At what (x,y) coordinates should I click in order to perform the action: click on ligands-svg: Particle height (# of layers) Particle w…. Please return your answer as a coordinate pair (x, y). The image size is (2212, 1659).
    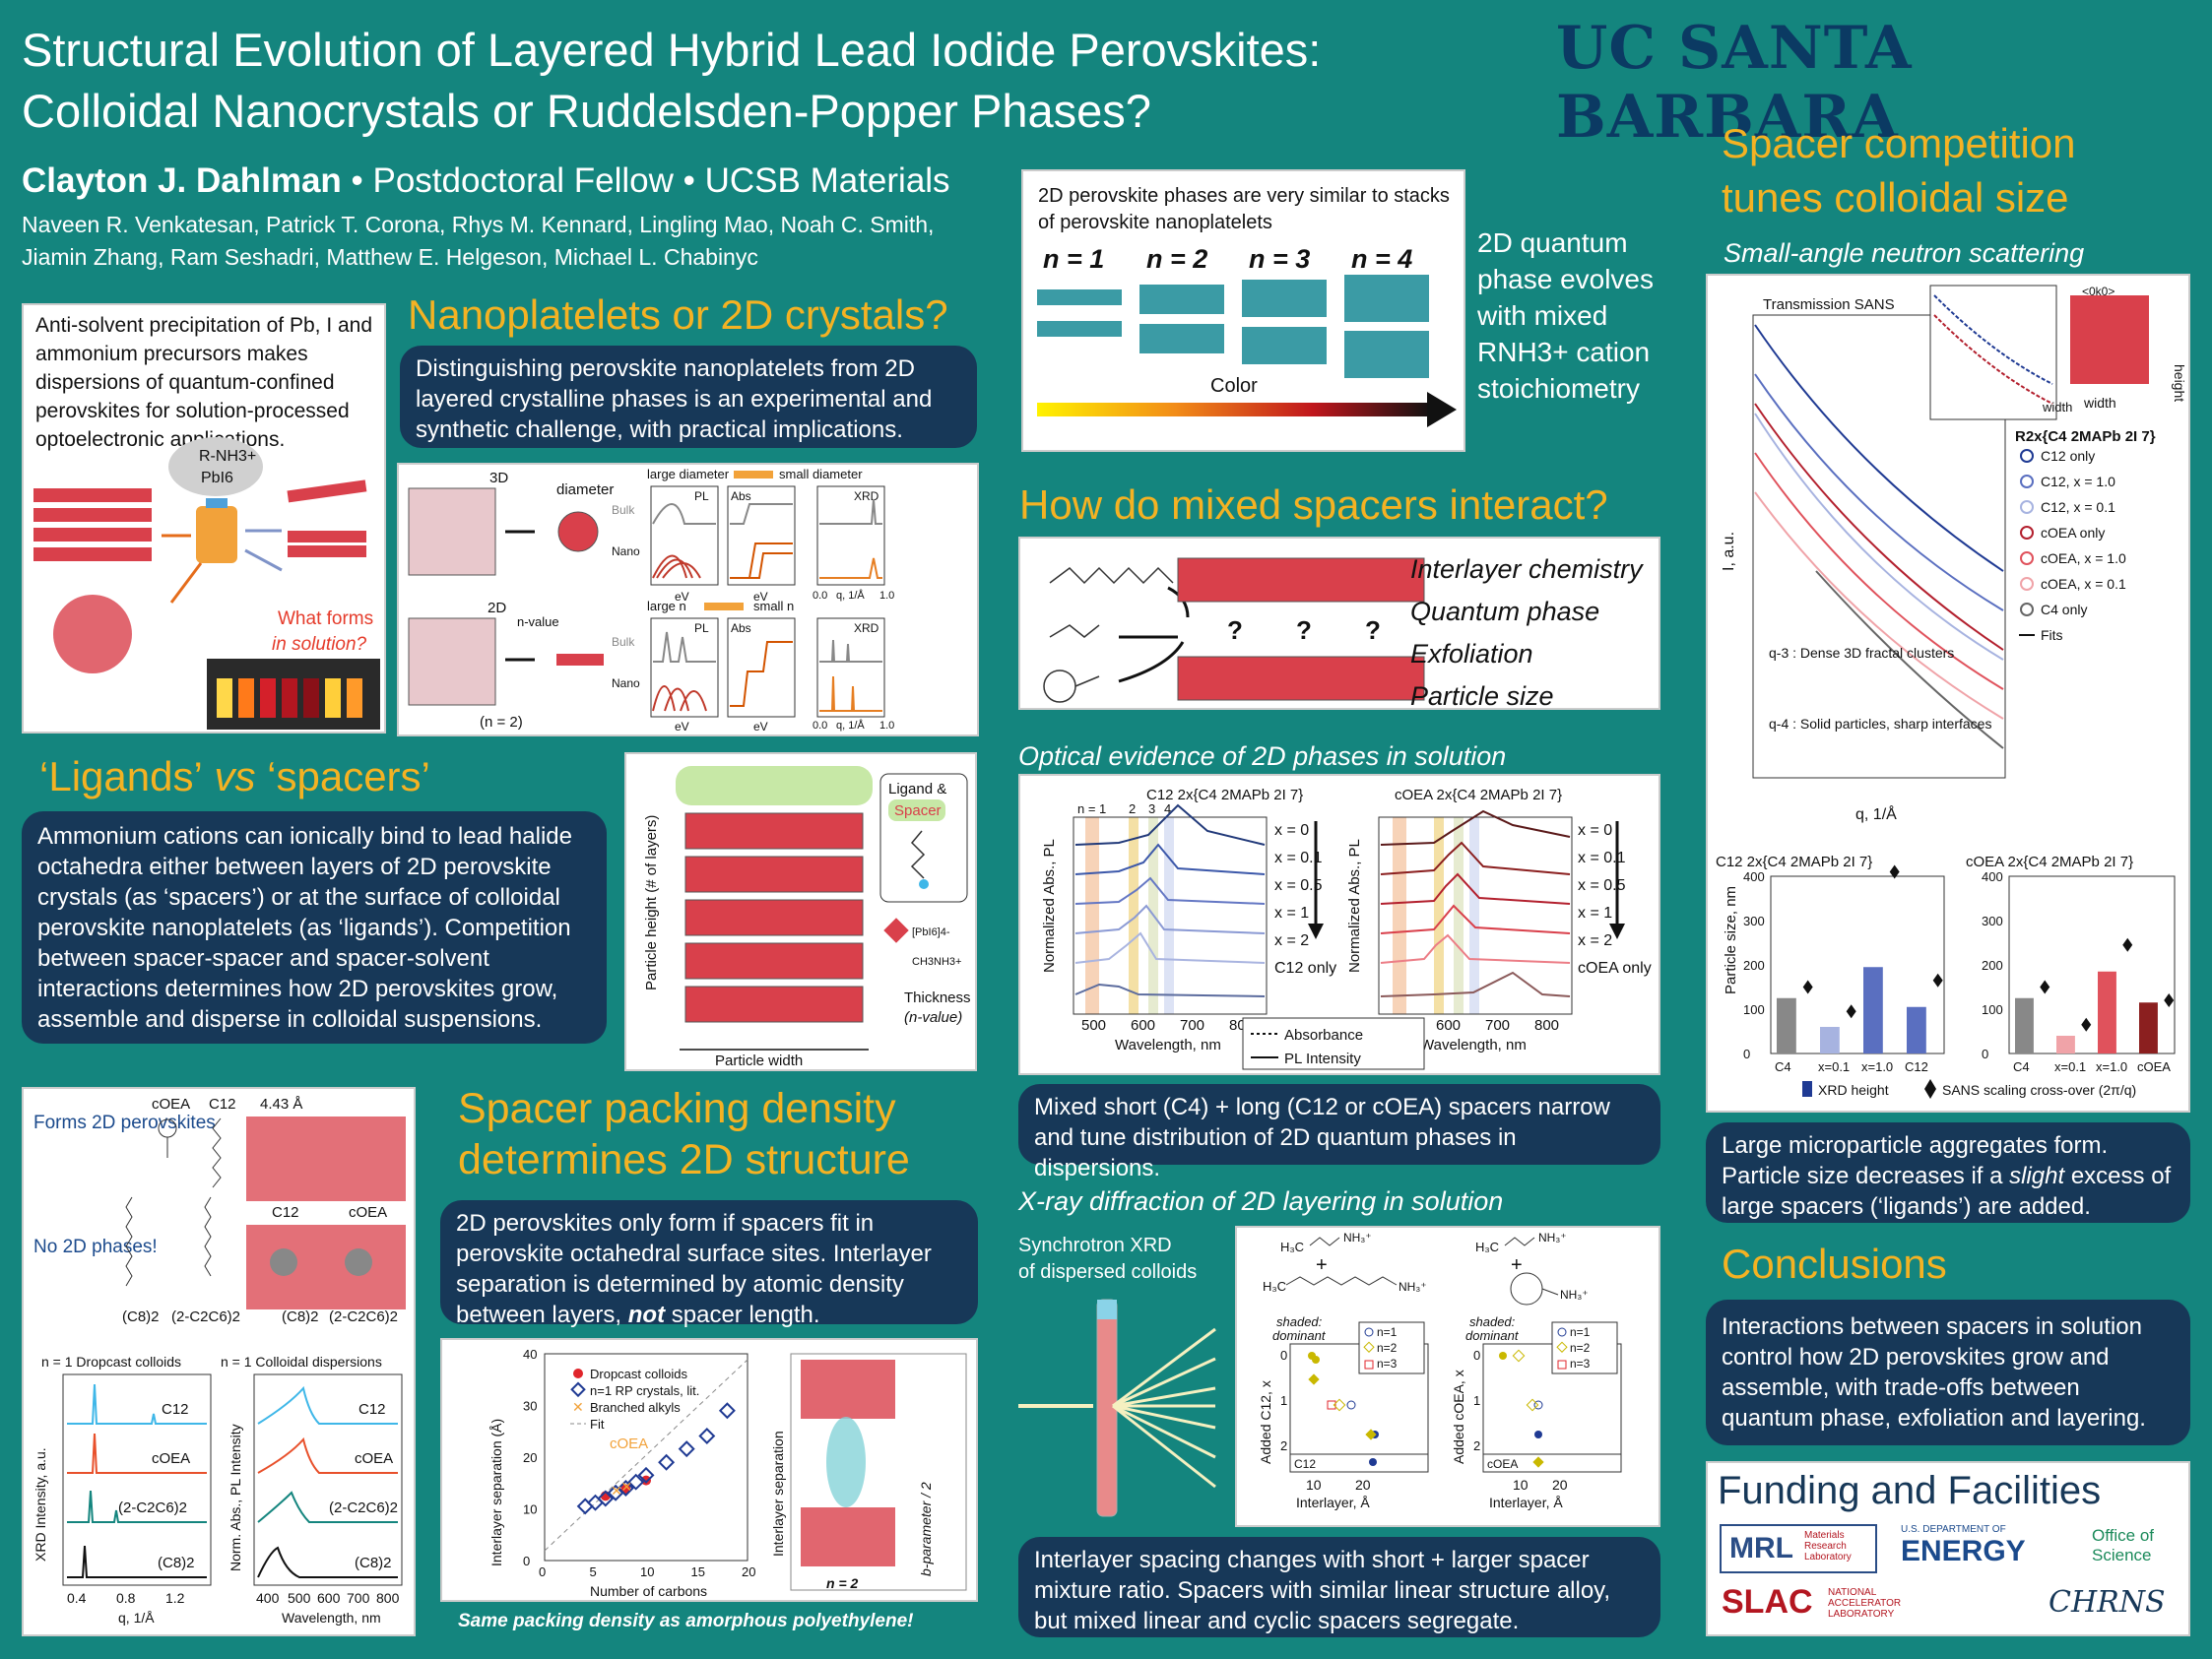
    Looking at the image, I should click on (807, 917).